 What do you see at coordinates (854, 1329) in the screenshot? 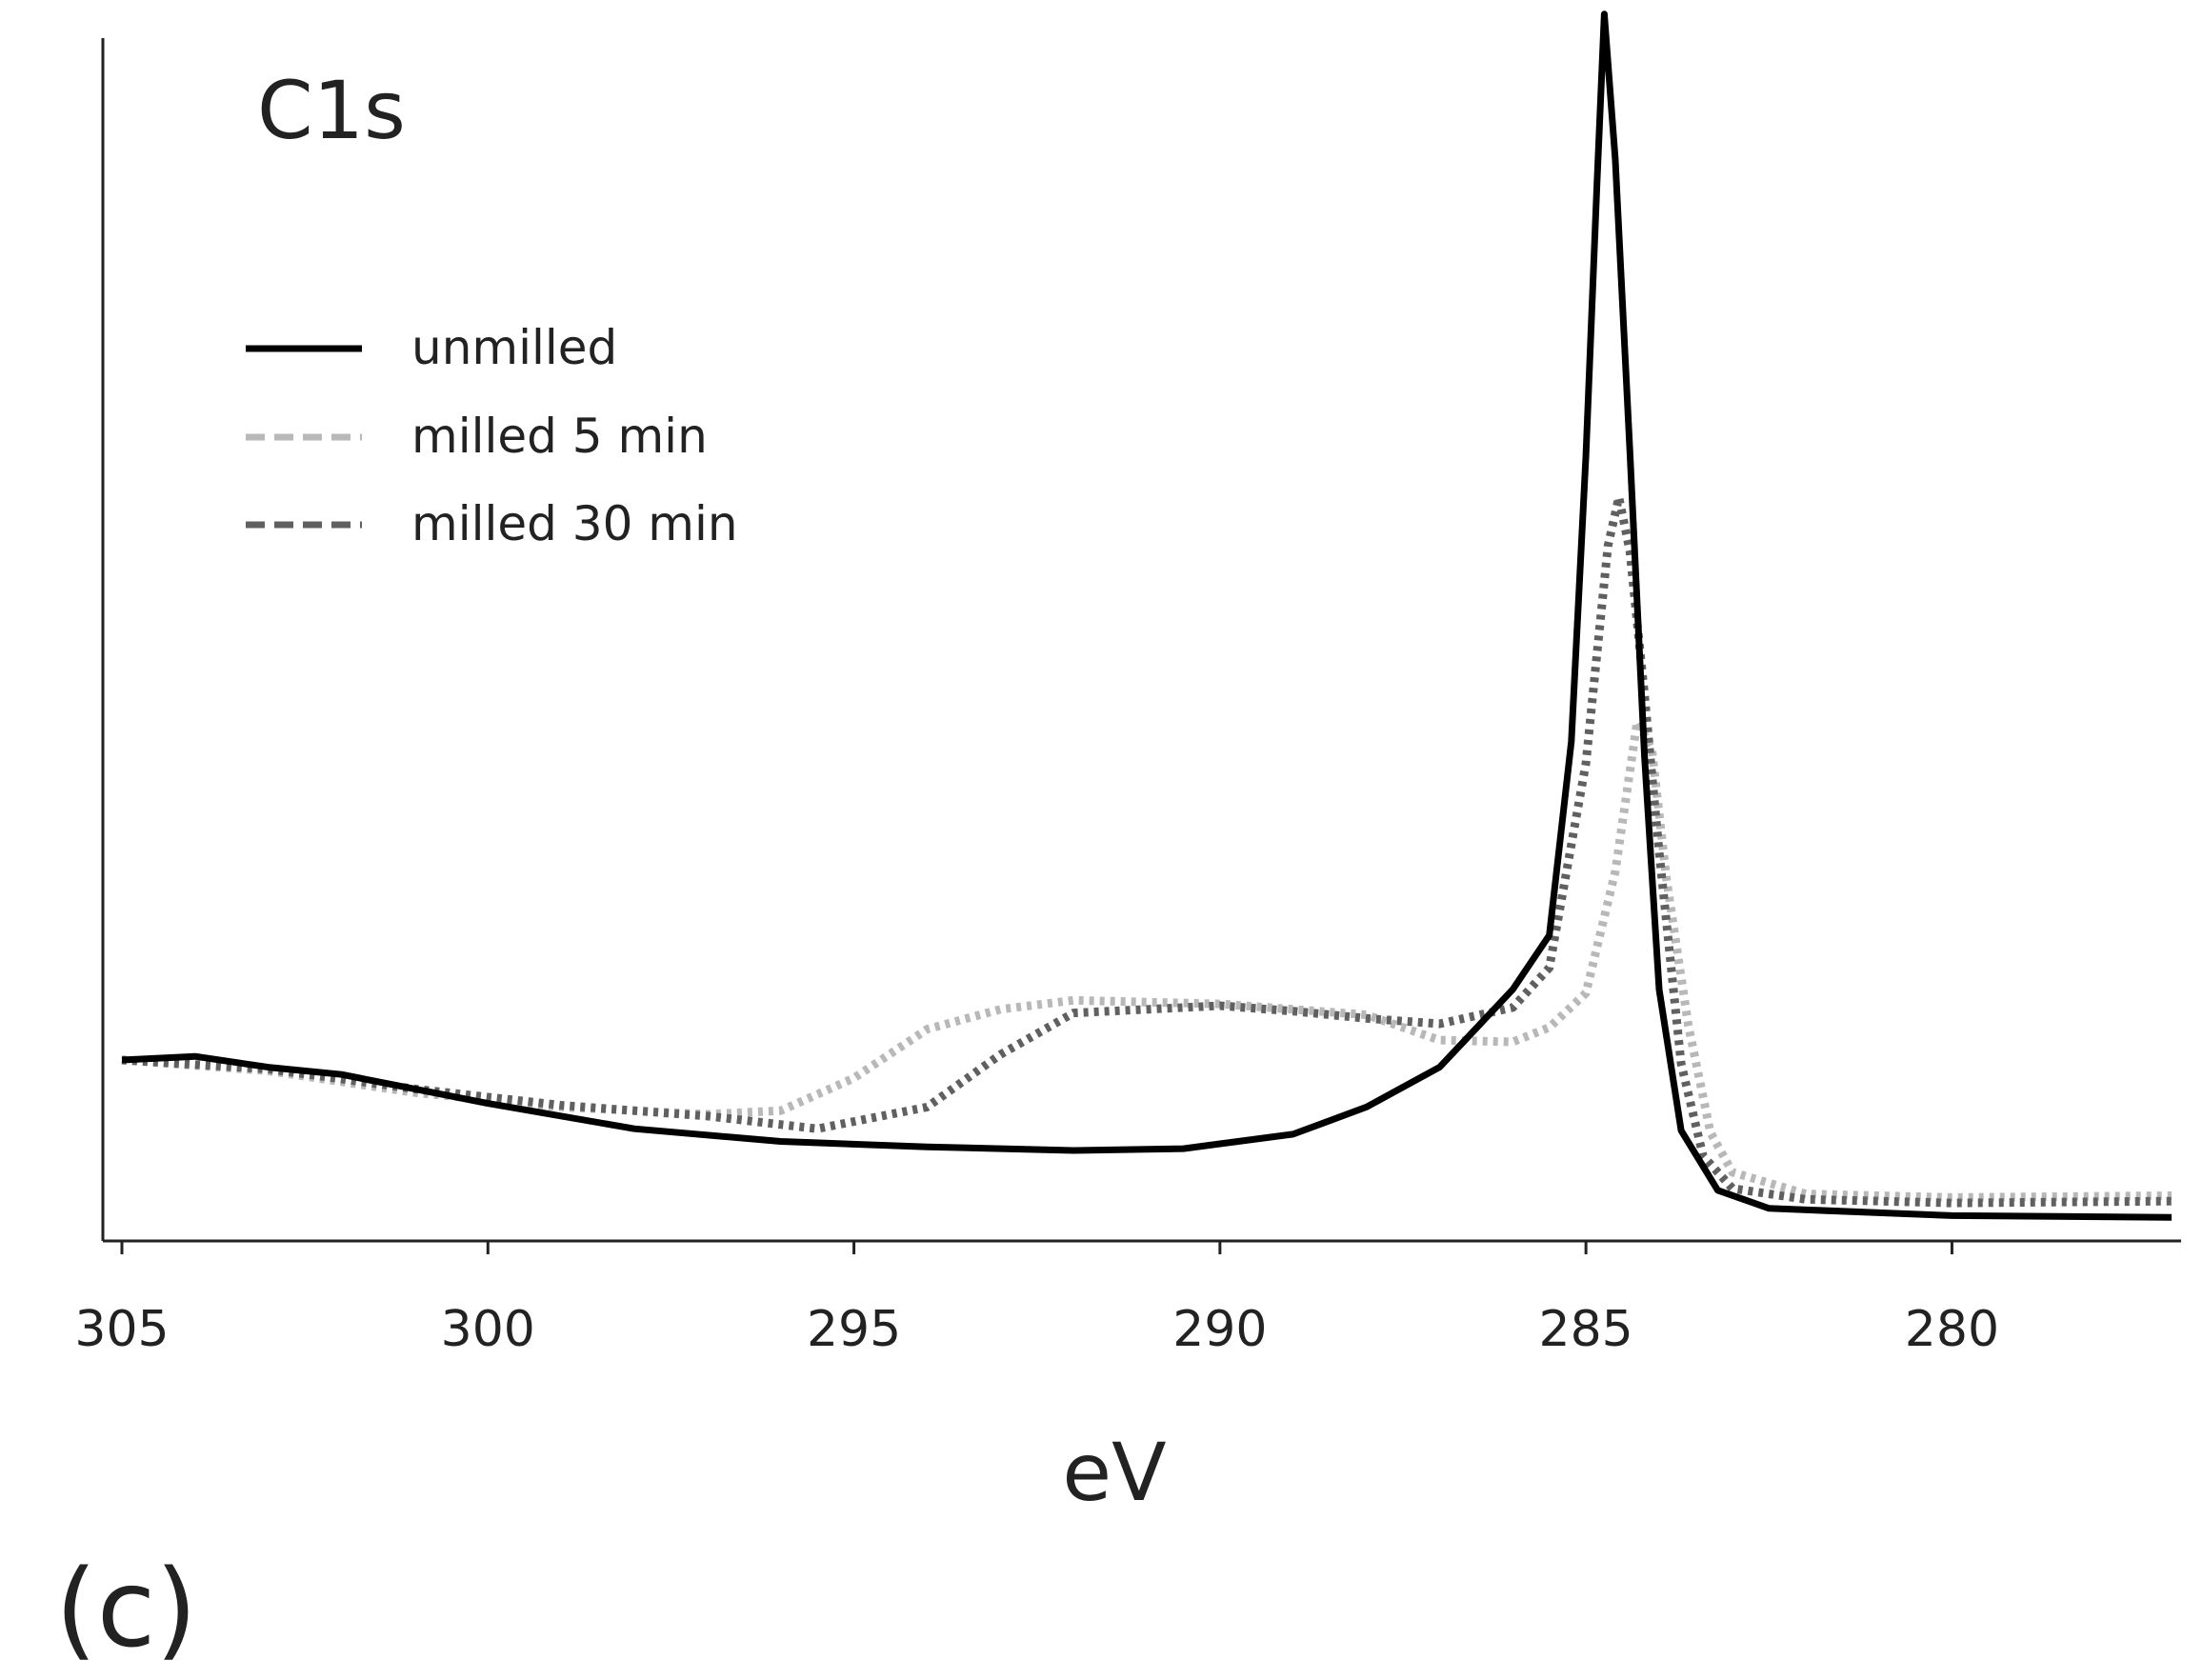
I see `x-tick-label: 295` at bounding box center [854, 1329].